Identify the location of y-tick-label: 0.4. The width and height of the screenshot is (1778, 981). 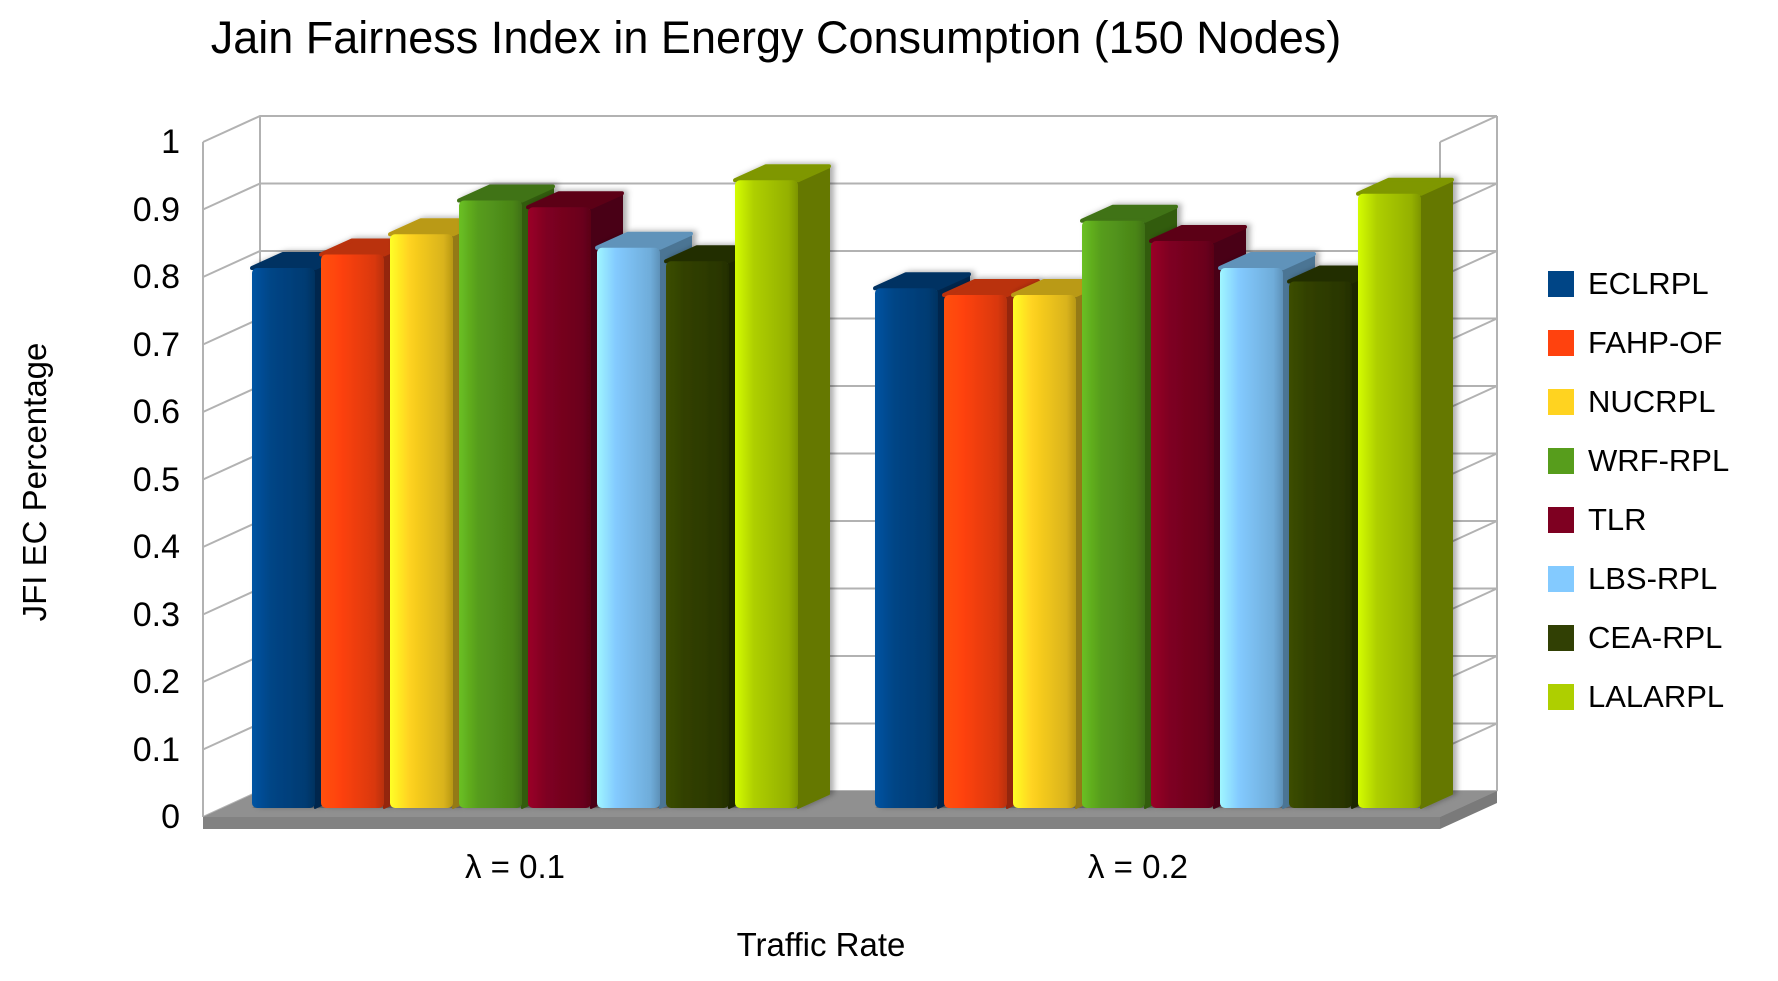
(156, 547).